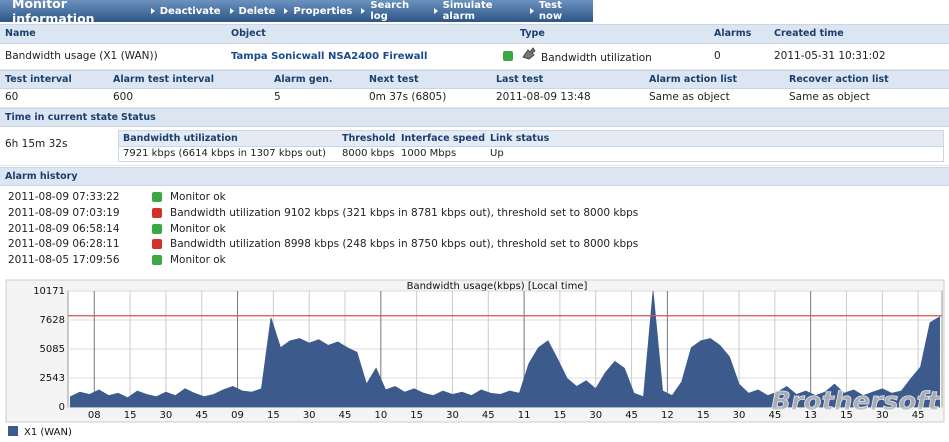  I want to click on header-cell: Alarm history, so click(41, 176).